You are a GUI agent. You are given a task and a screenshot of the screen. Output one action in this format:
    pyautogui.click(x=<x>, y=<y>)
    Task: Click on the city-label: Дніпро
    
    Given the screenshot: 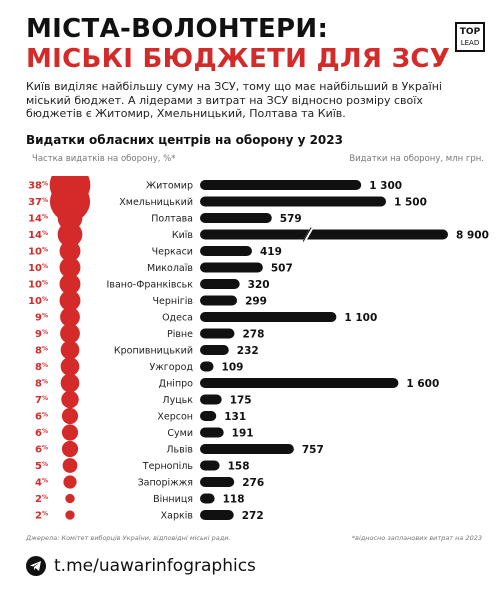 What is the action you would take?
    pyautogui.click(x=176, y=384)
    